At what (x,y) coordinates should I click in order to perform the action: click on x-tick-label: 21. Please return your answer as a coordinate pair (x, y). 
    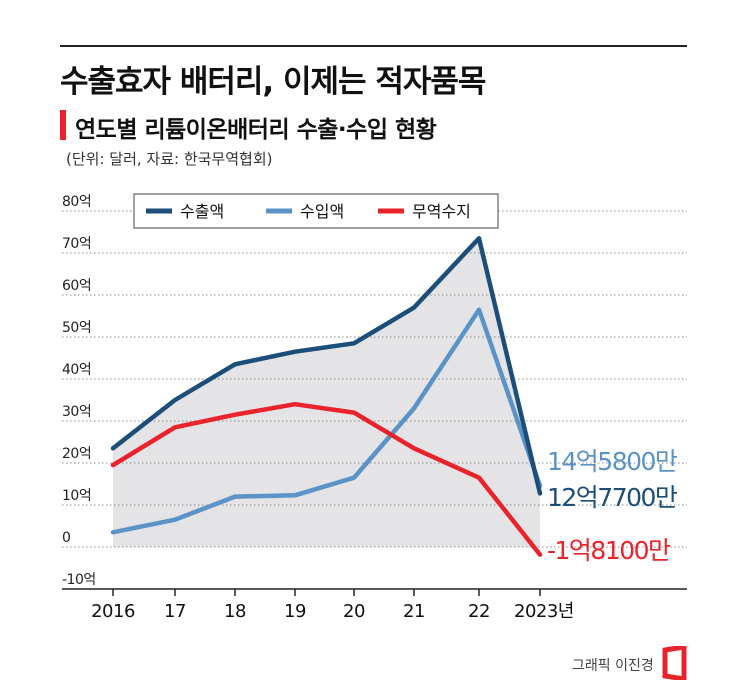
    Looking at the image, I should click on (414, 611).